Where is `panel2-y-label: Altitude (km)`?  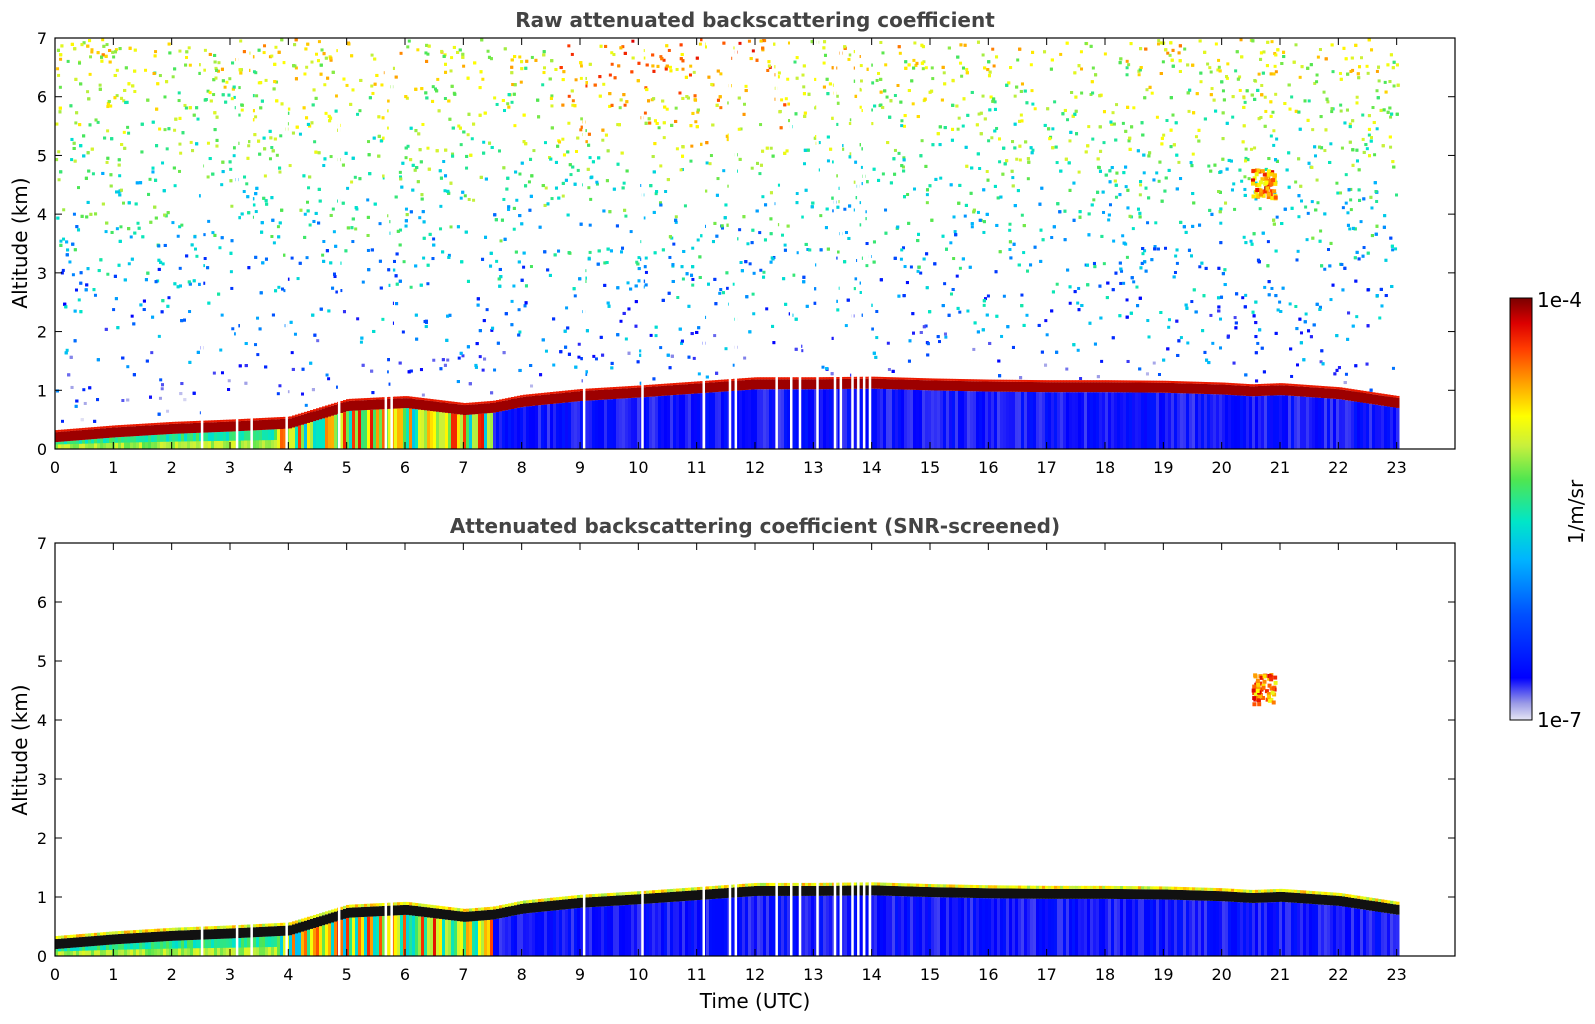 panel2-y-label: Altitude (km) is located at coordinates (20, 749).